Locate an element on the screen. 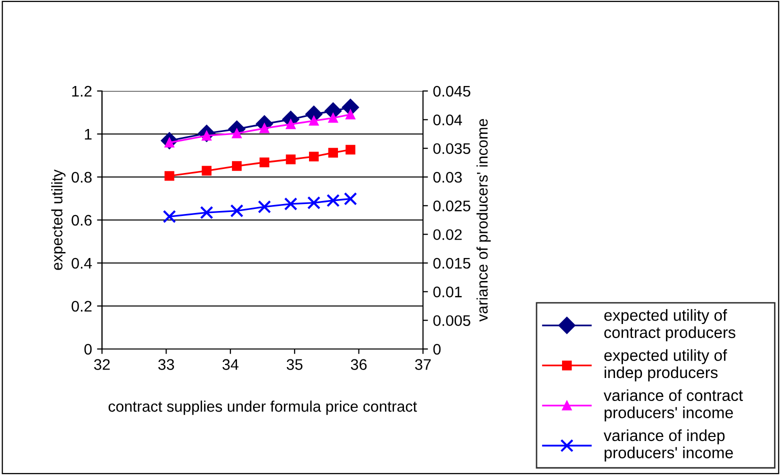  y-tick-label: 0.8 is located at coordinates (82, 177).